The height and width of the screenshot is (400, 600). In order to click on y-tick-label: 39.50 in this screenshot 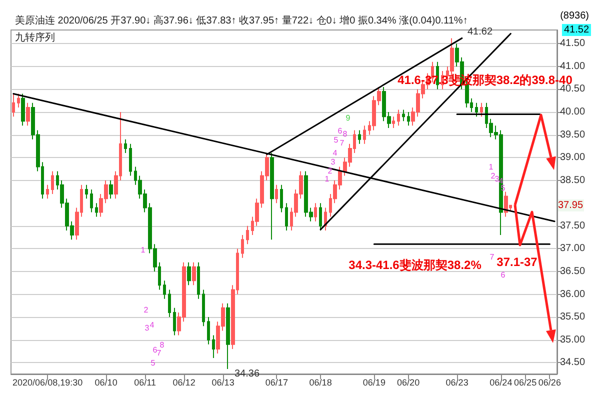, I will do `click(573, 134)`.